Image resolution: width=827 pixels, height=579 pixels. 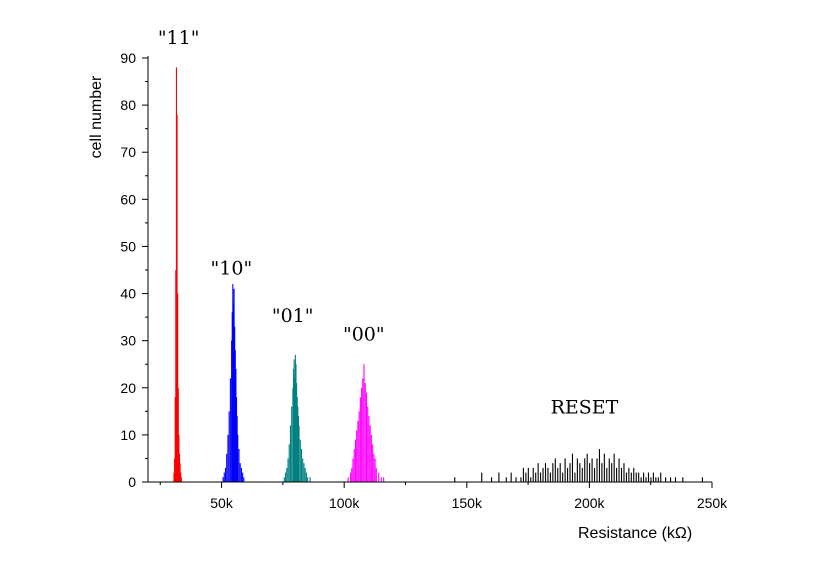 I want to click on y-tick-label: 80, so click(x=128, y=105).